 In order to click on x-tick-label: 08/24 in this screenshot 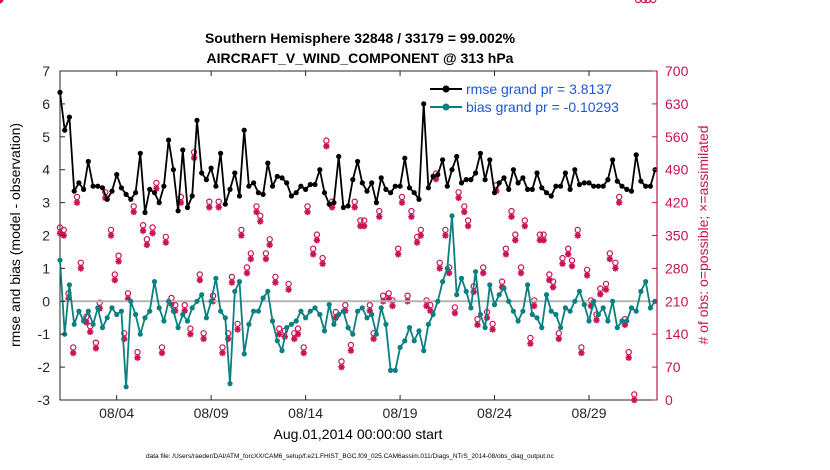, I will do `click(494, 413)`.